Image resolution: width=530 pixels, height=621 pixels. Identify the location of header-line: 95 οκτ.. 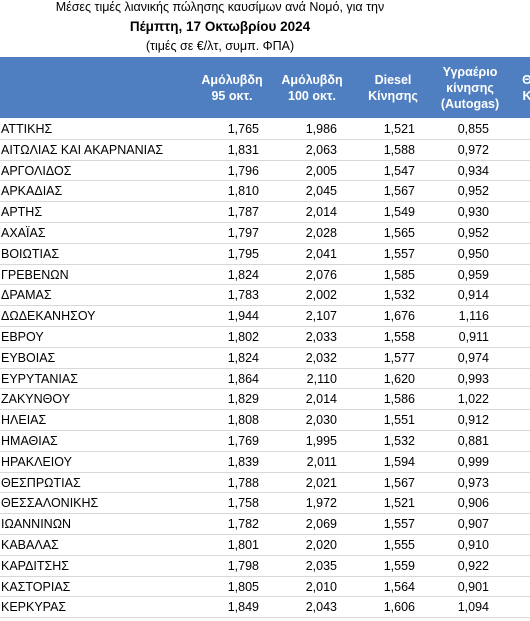
(232, 95).